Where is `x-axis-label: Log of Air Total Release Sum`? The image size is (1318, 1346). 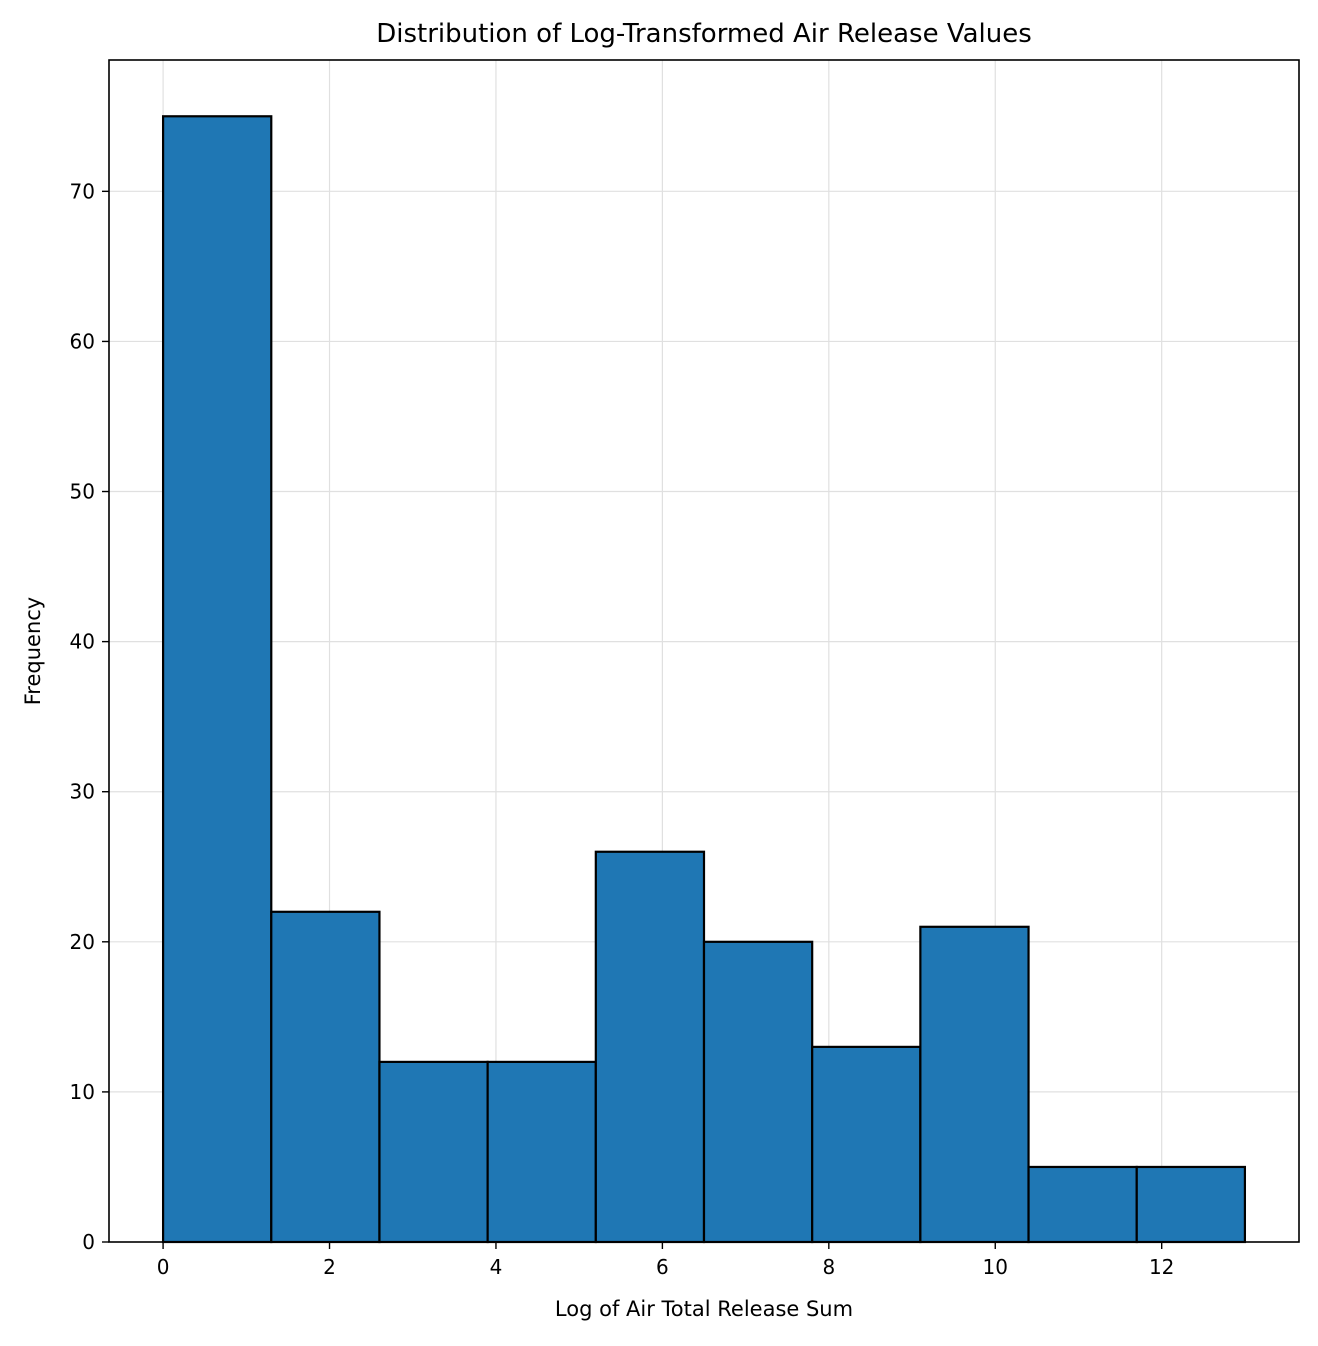
x-axis-label: Log of Air Total Release Sum is located at coordinates (704, 1309).